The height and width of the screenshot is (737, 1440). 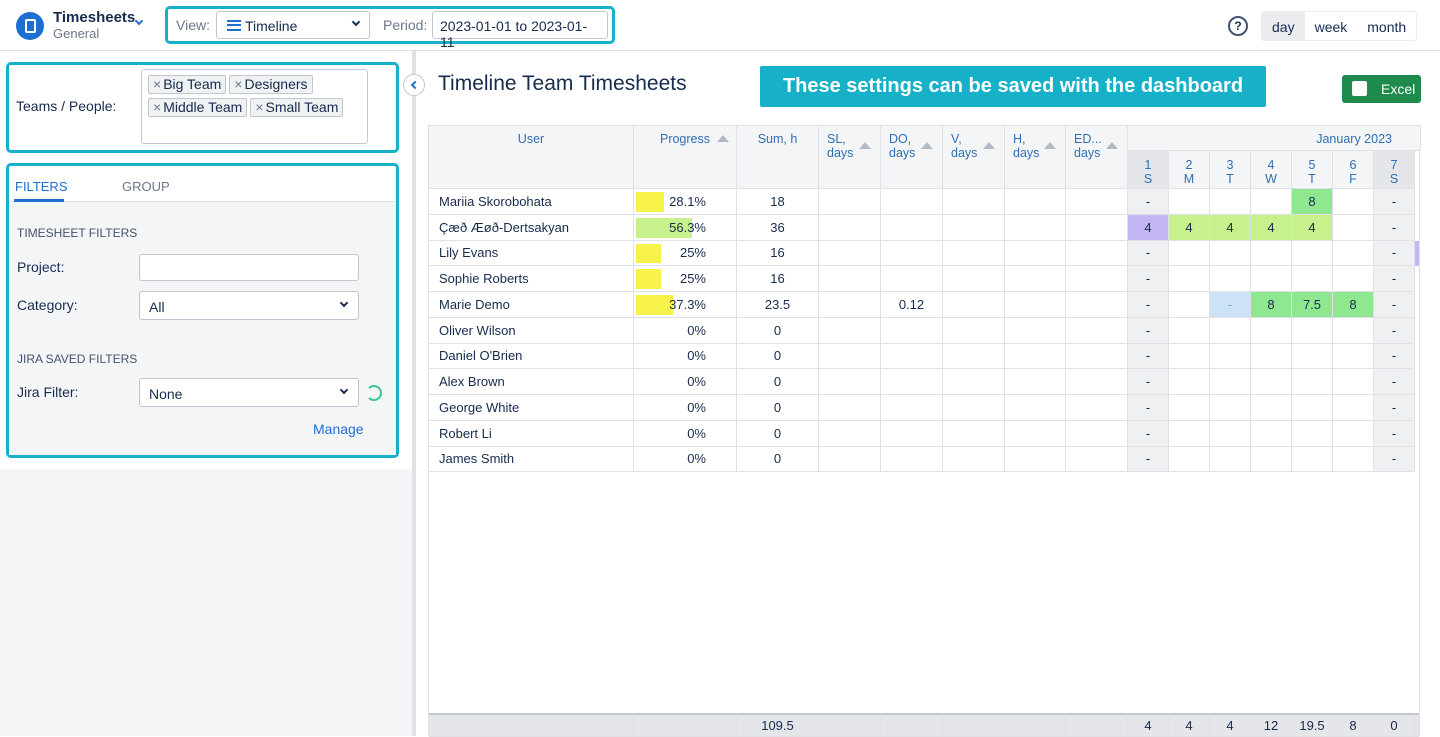 I want to click on column-header-text: V, days, so click(x=964, y=146).